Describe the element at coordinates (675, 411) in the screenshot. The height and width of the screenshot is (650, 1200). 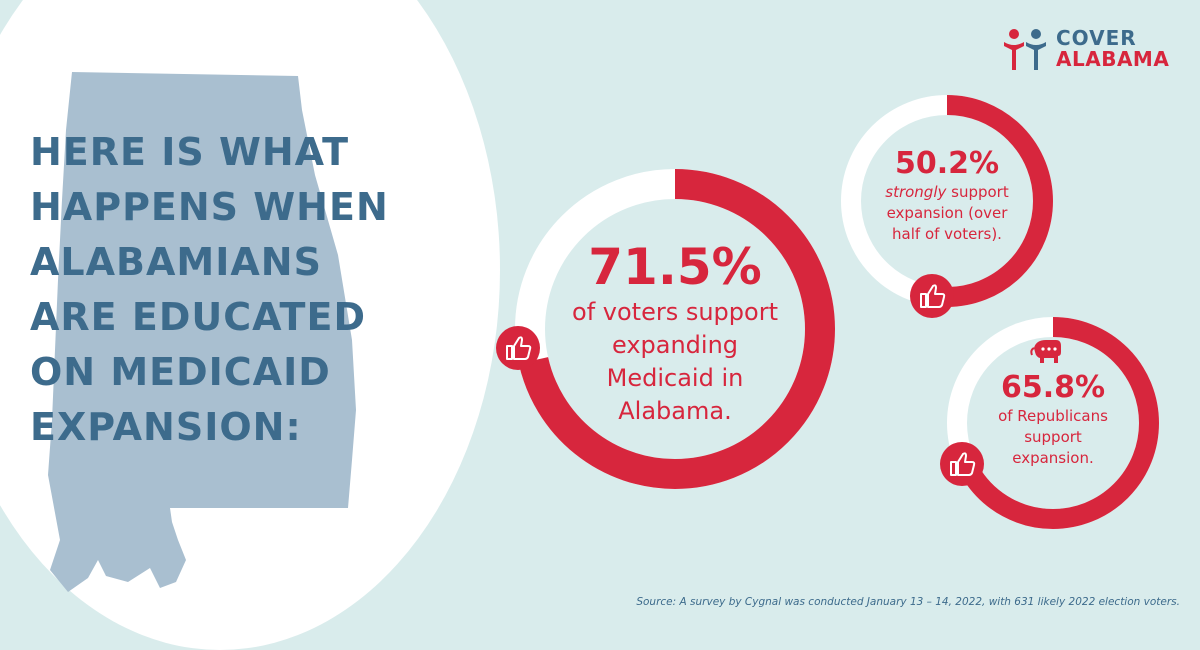
I see `main-stat-desc: Alabama.` at that location.